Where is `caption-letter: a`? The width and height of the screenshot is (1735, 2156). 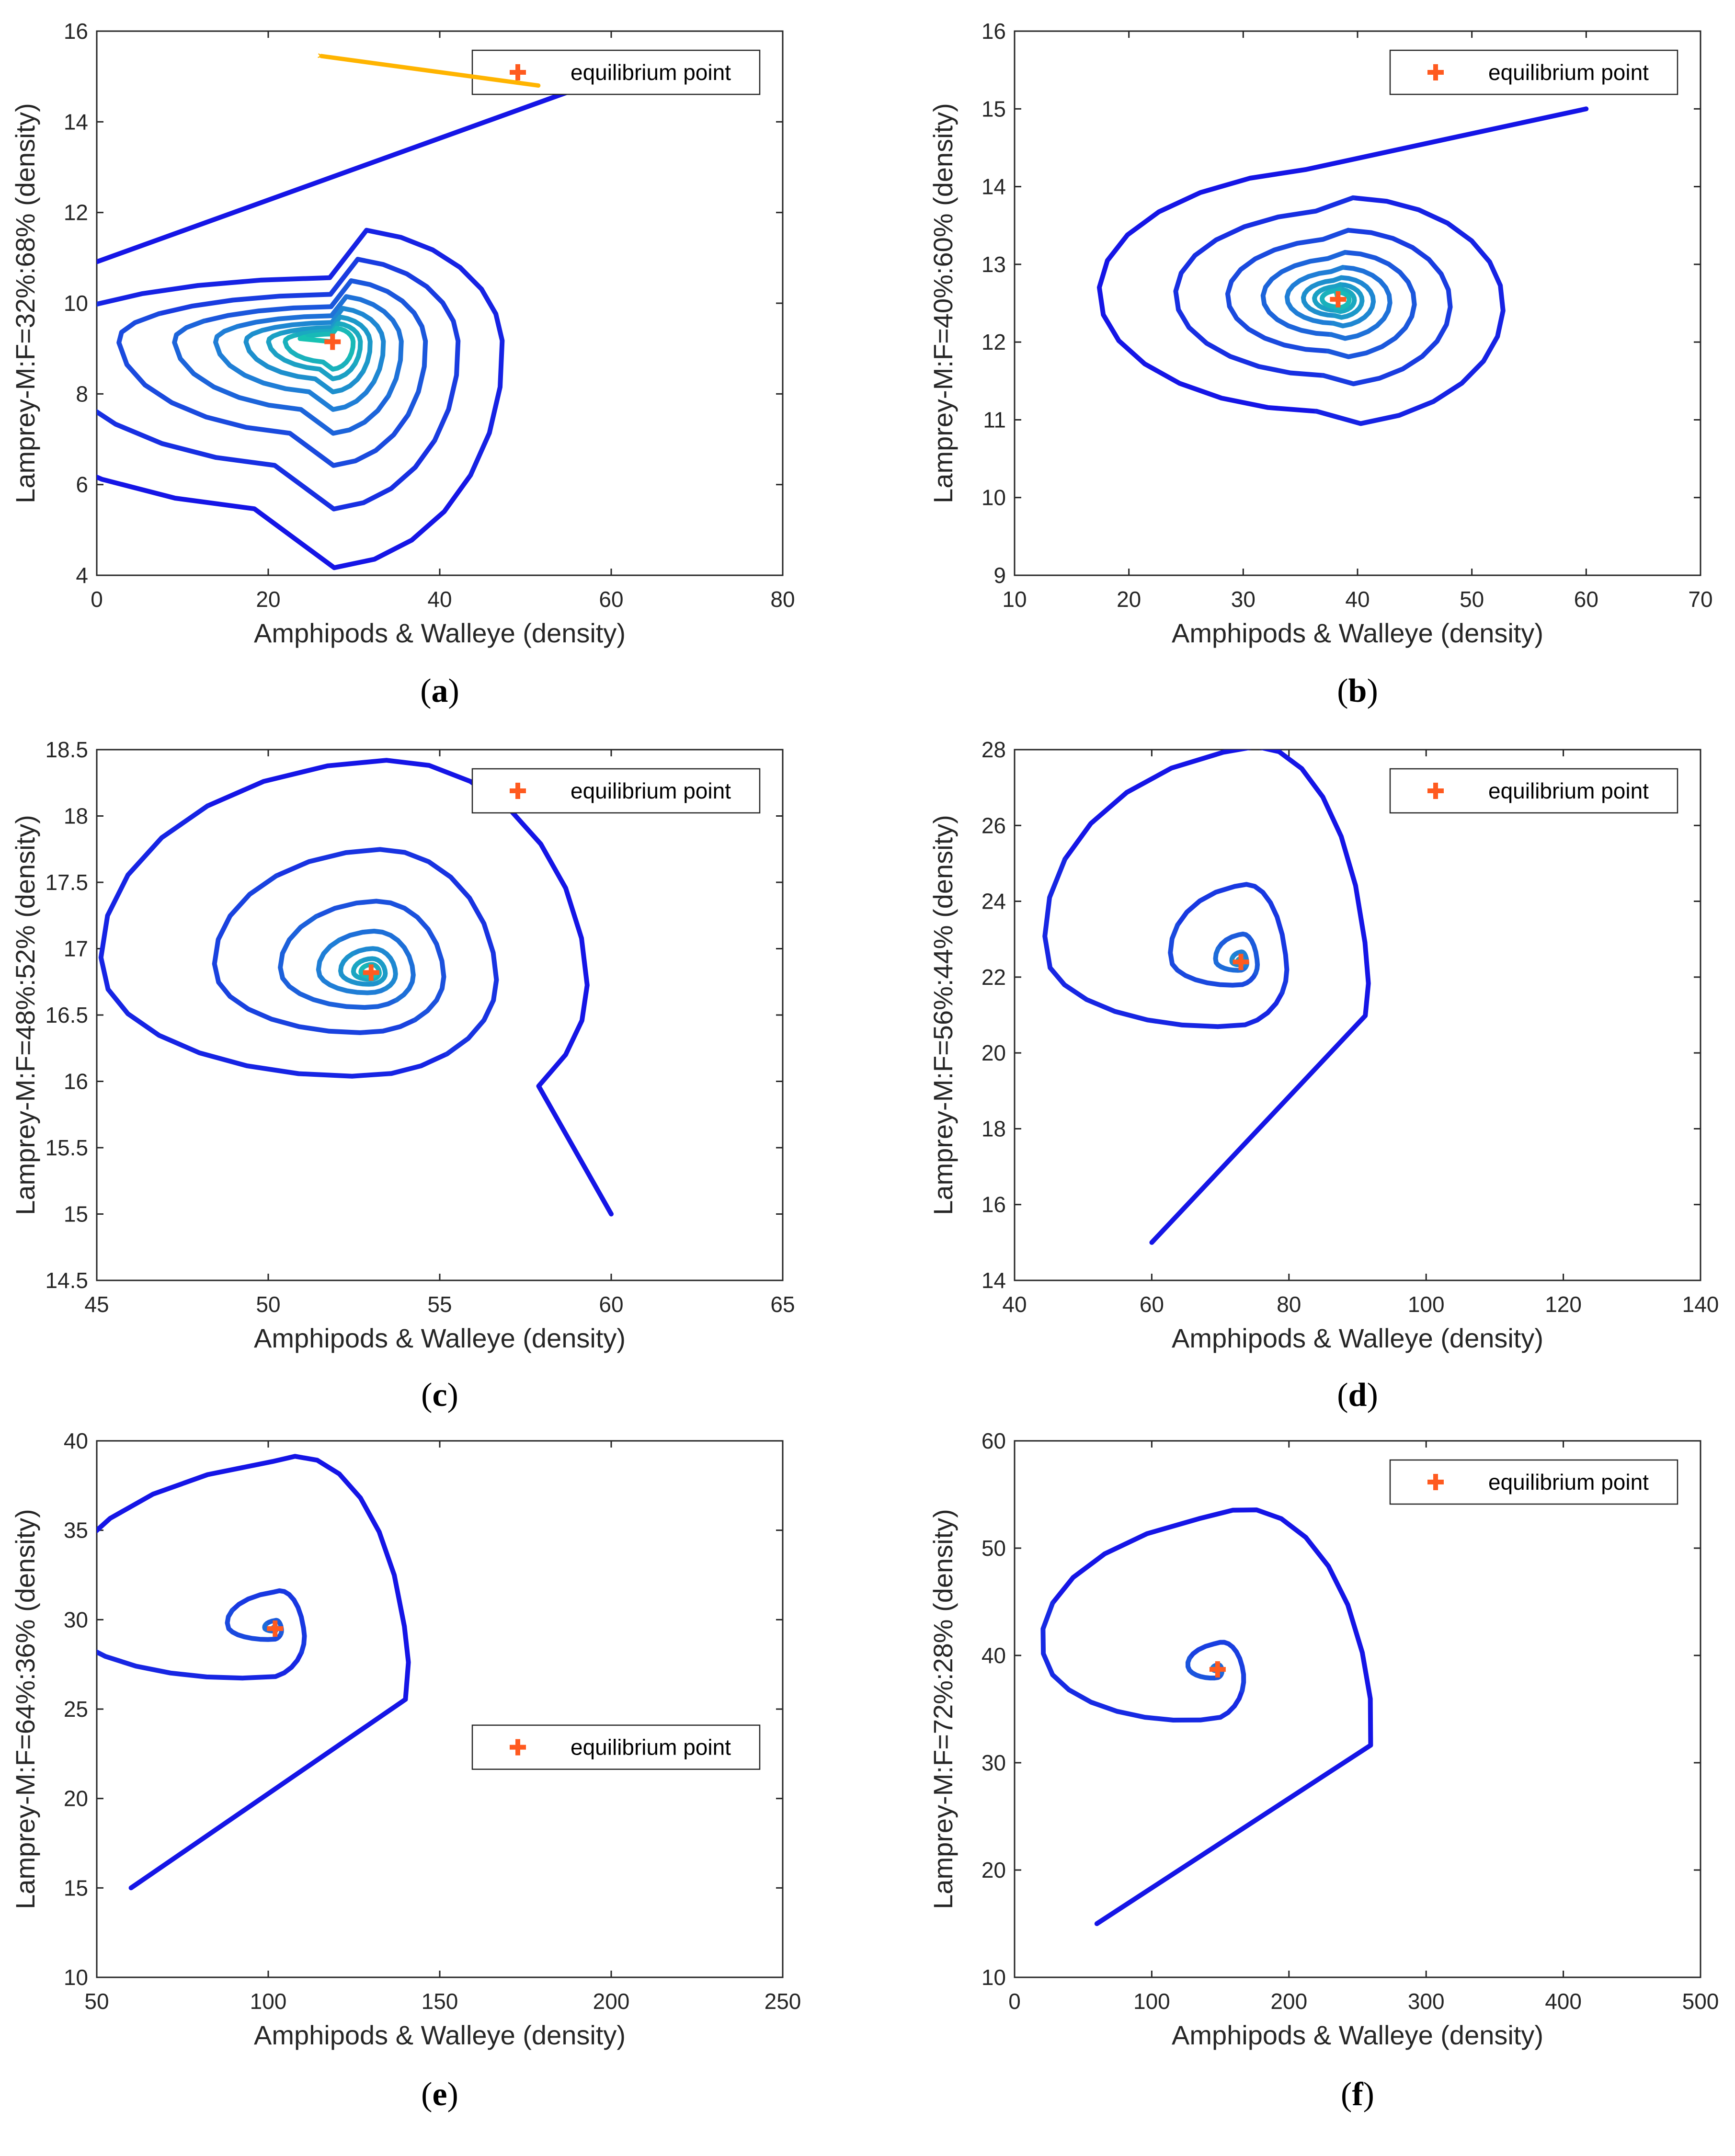
caption-letter: a is located at coordinates (440, 691).